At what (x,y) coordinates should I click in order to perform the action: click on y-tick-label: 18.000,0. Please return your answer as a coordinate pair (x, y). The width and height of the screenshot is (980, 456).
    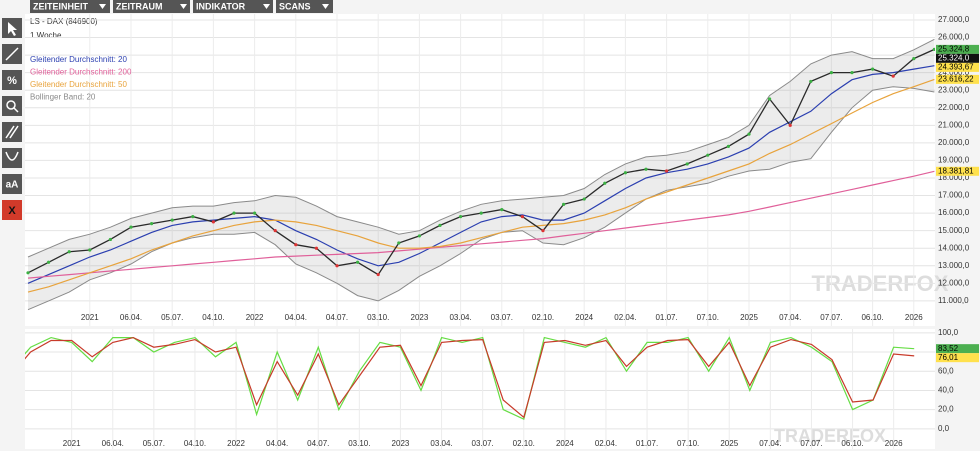
    Looking at the image, I should click on (954, 177).